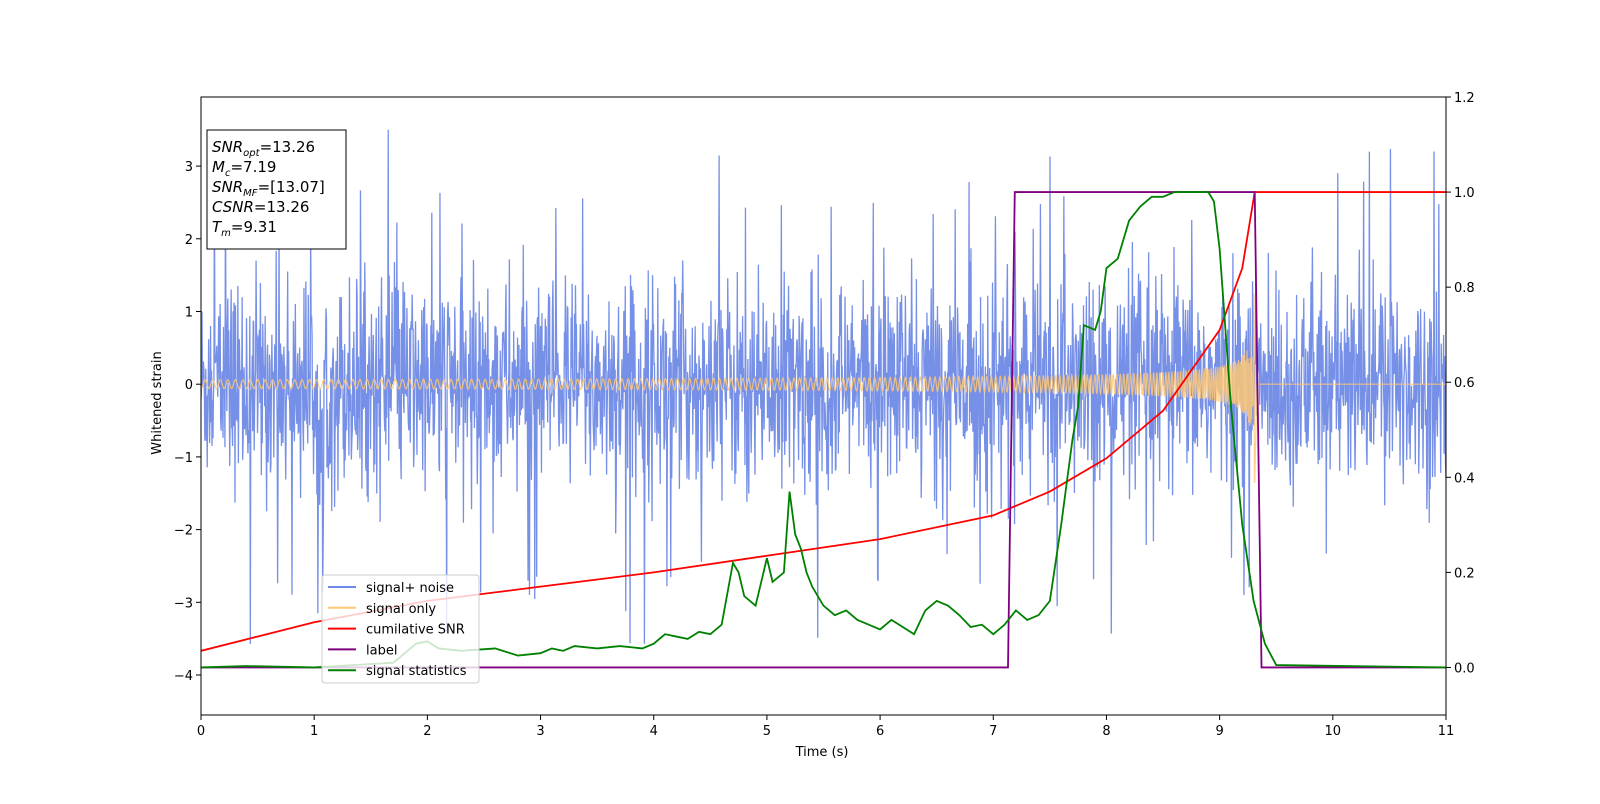  What do you see at coordinates (183, 458) in the screenshot?
I see `y-left-tick-label: −1` at bounding box center [183, 458].